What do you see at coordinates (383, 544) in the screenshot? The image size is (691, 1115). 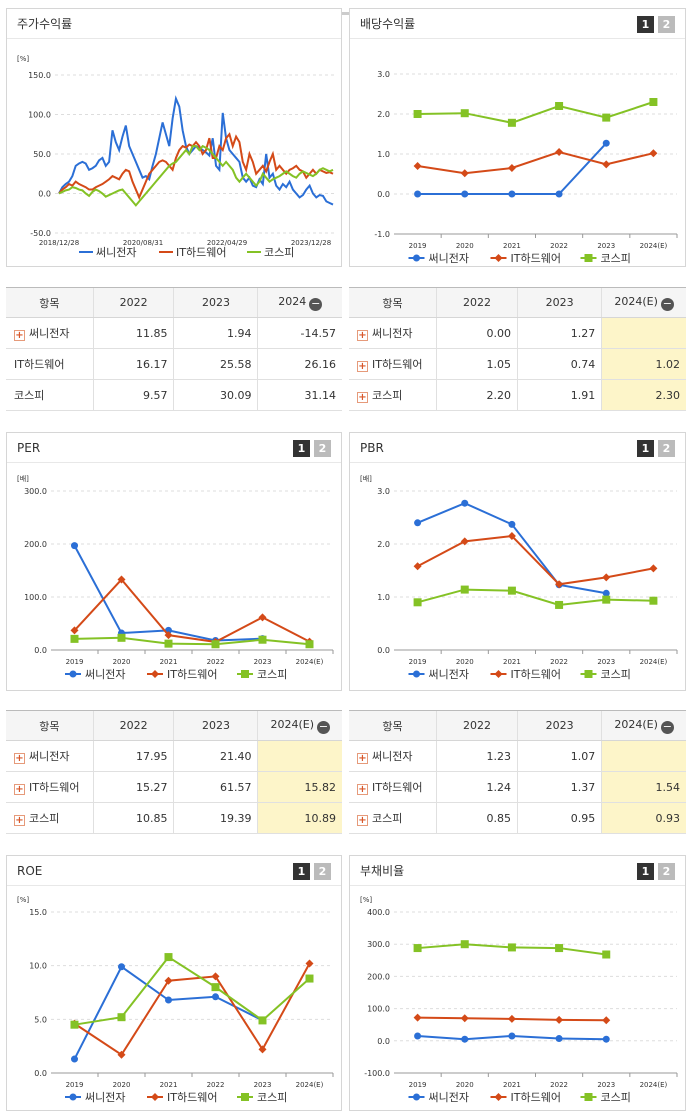 I see `y-tick-label: 2.0` at bounding box center [383, 544].